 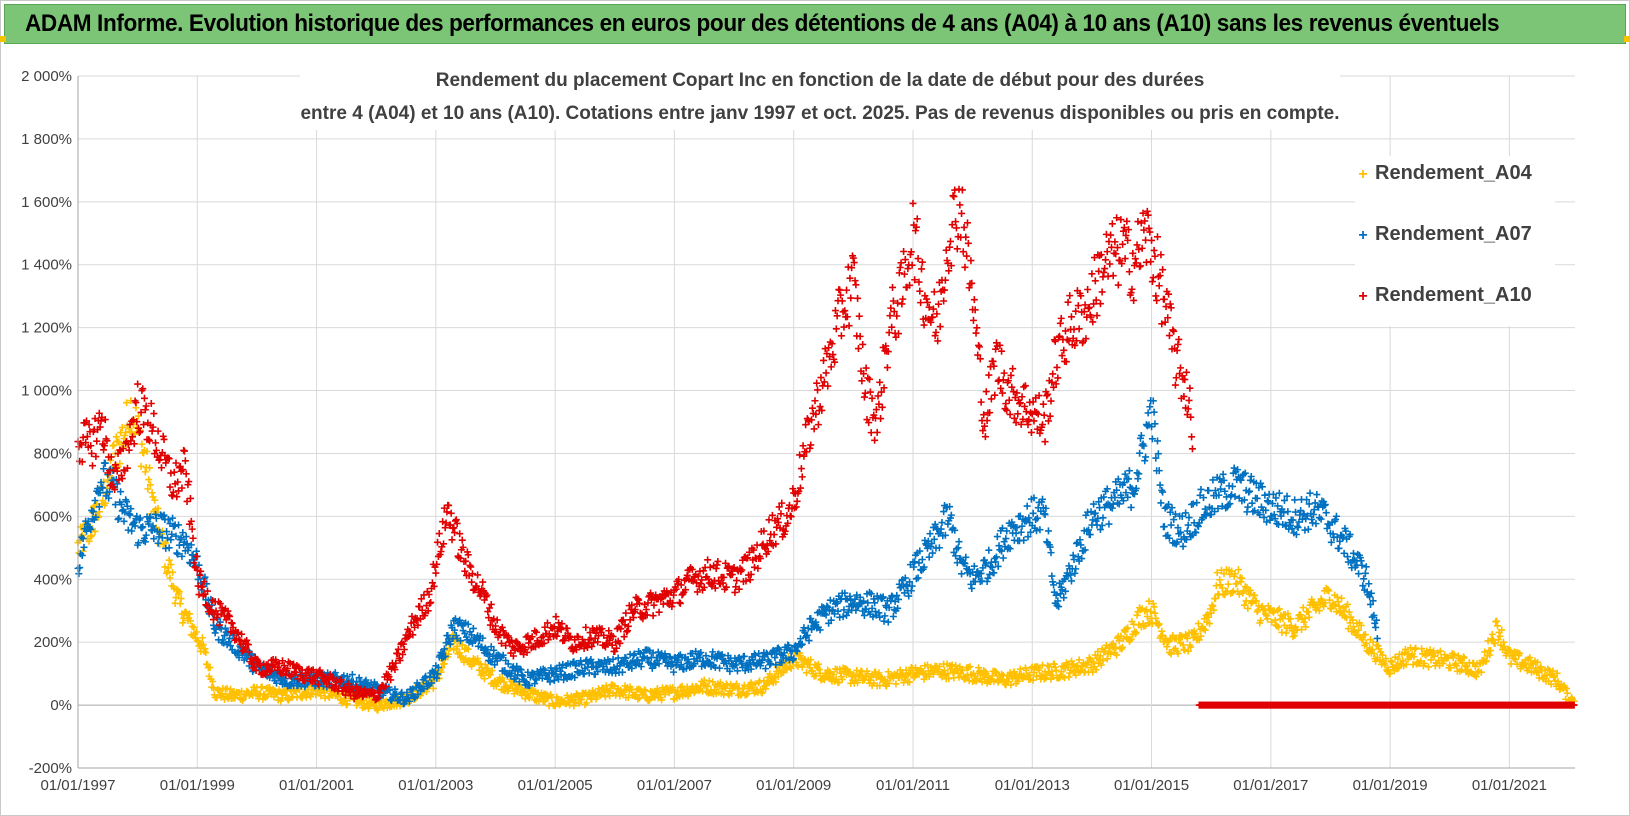 I want to click on series-rendement-a10-zero, so click(x=1386, y=705).